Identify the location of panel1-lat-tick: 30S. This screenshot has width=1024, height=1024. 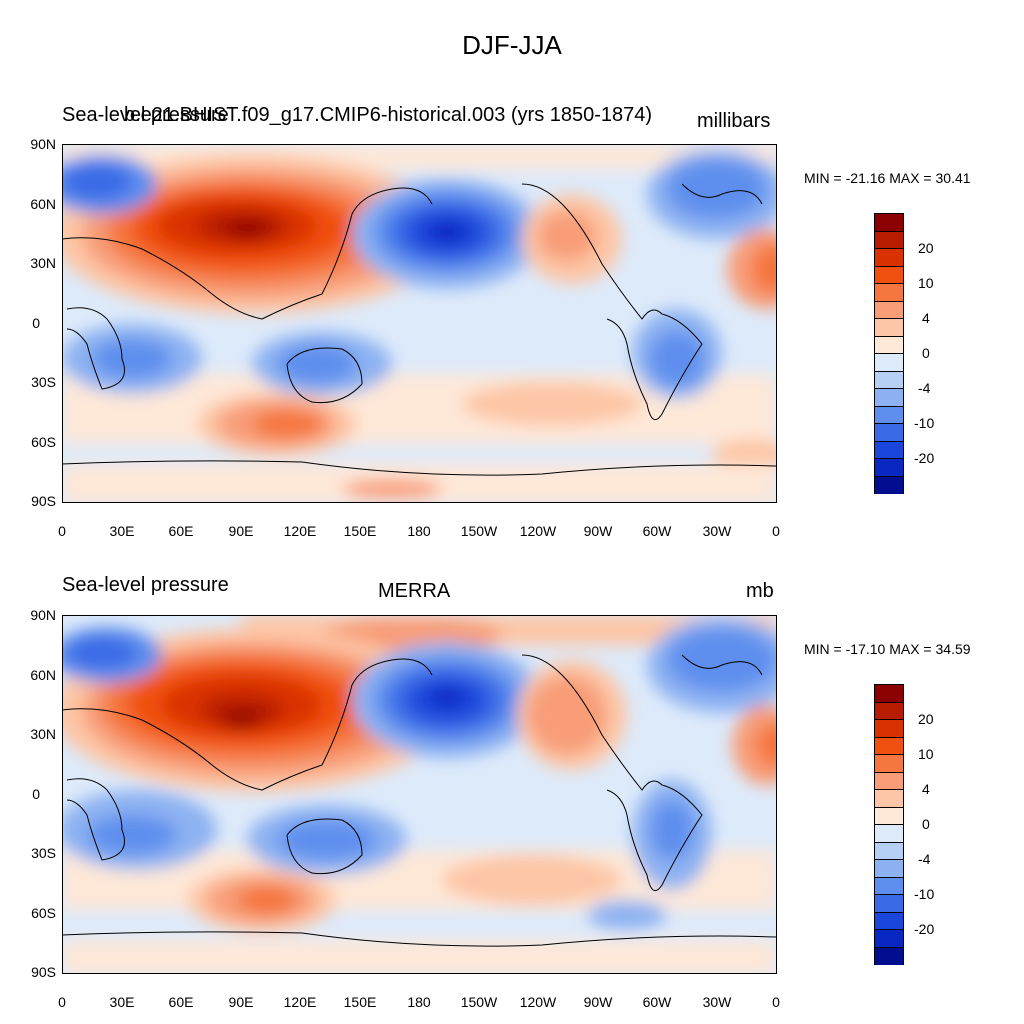
(43, 382).